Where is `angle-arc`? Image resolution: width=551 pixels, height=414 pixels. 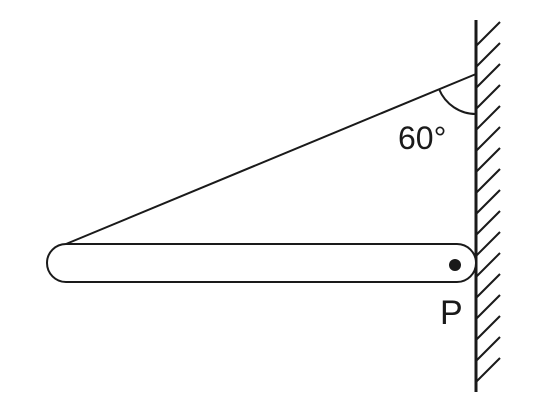 angle-arc is located at coordinates (457, 101).